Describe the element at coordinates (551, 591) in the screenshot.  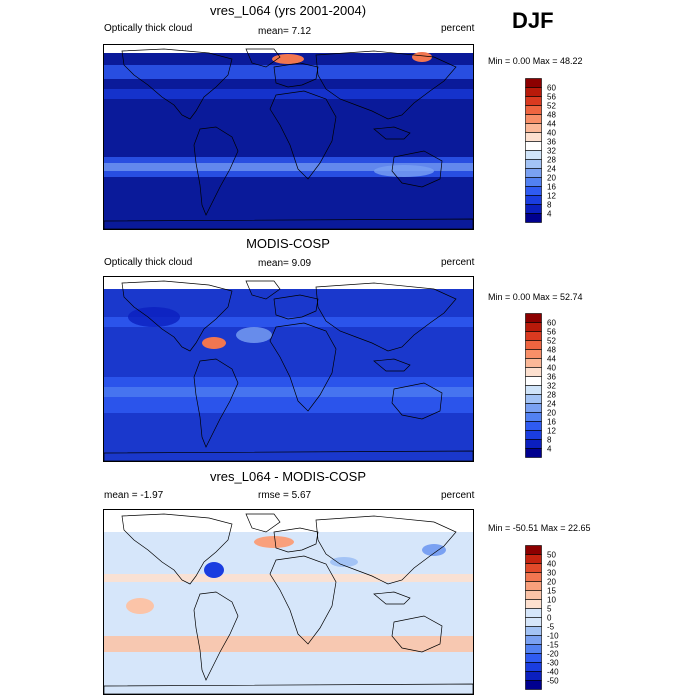
I see `colorbar-tick-label: 15` at that location.